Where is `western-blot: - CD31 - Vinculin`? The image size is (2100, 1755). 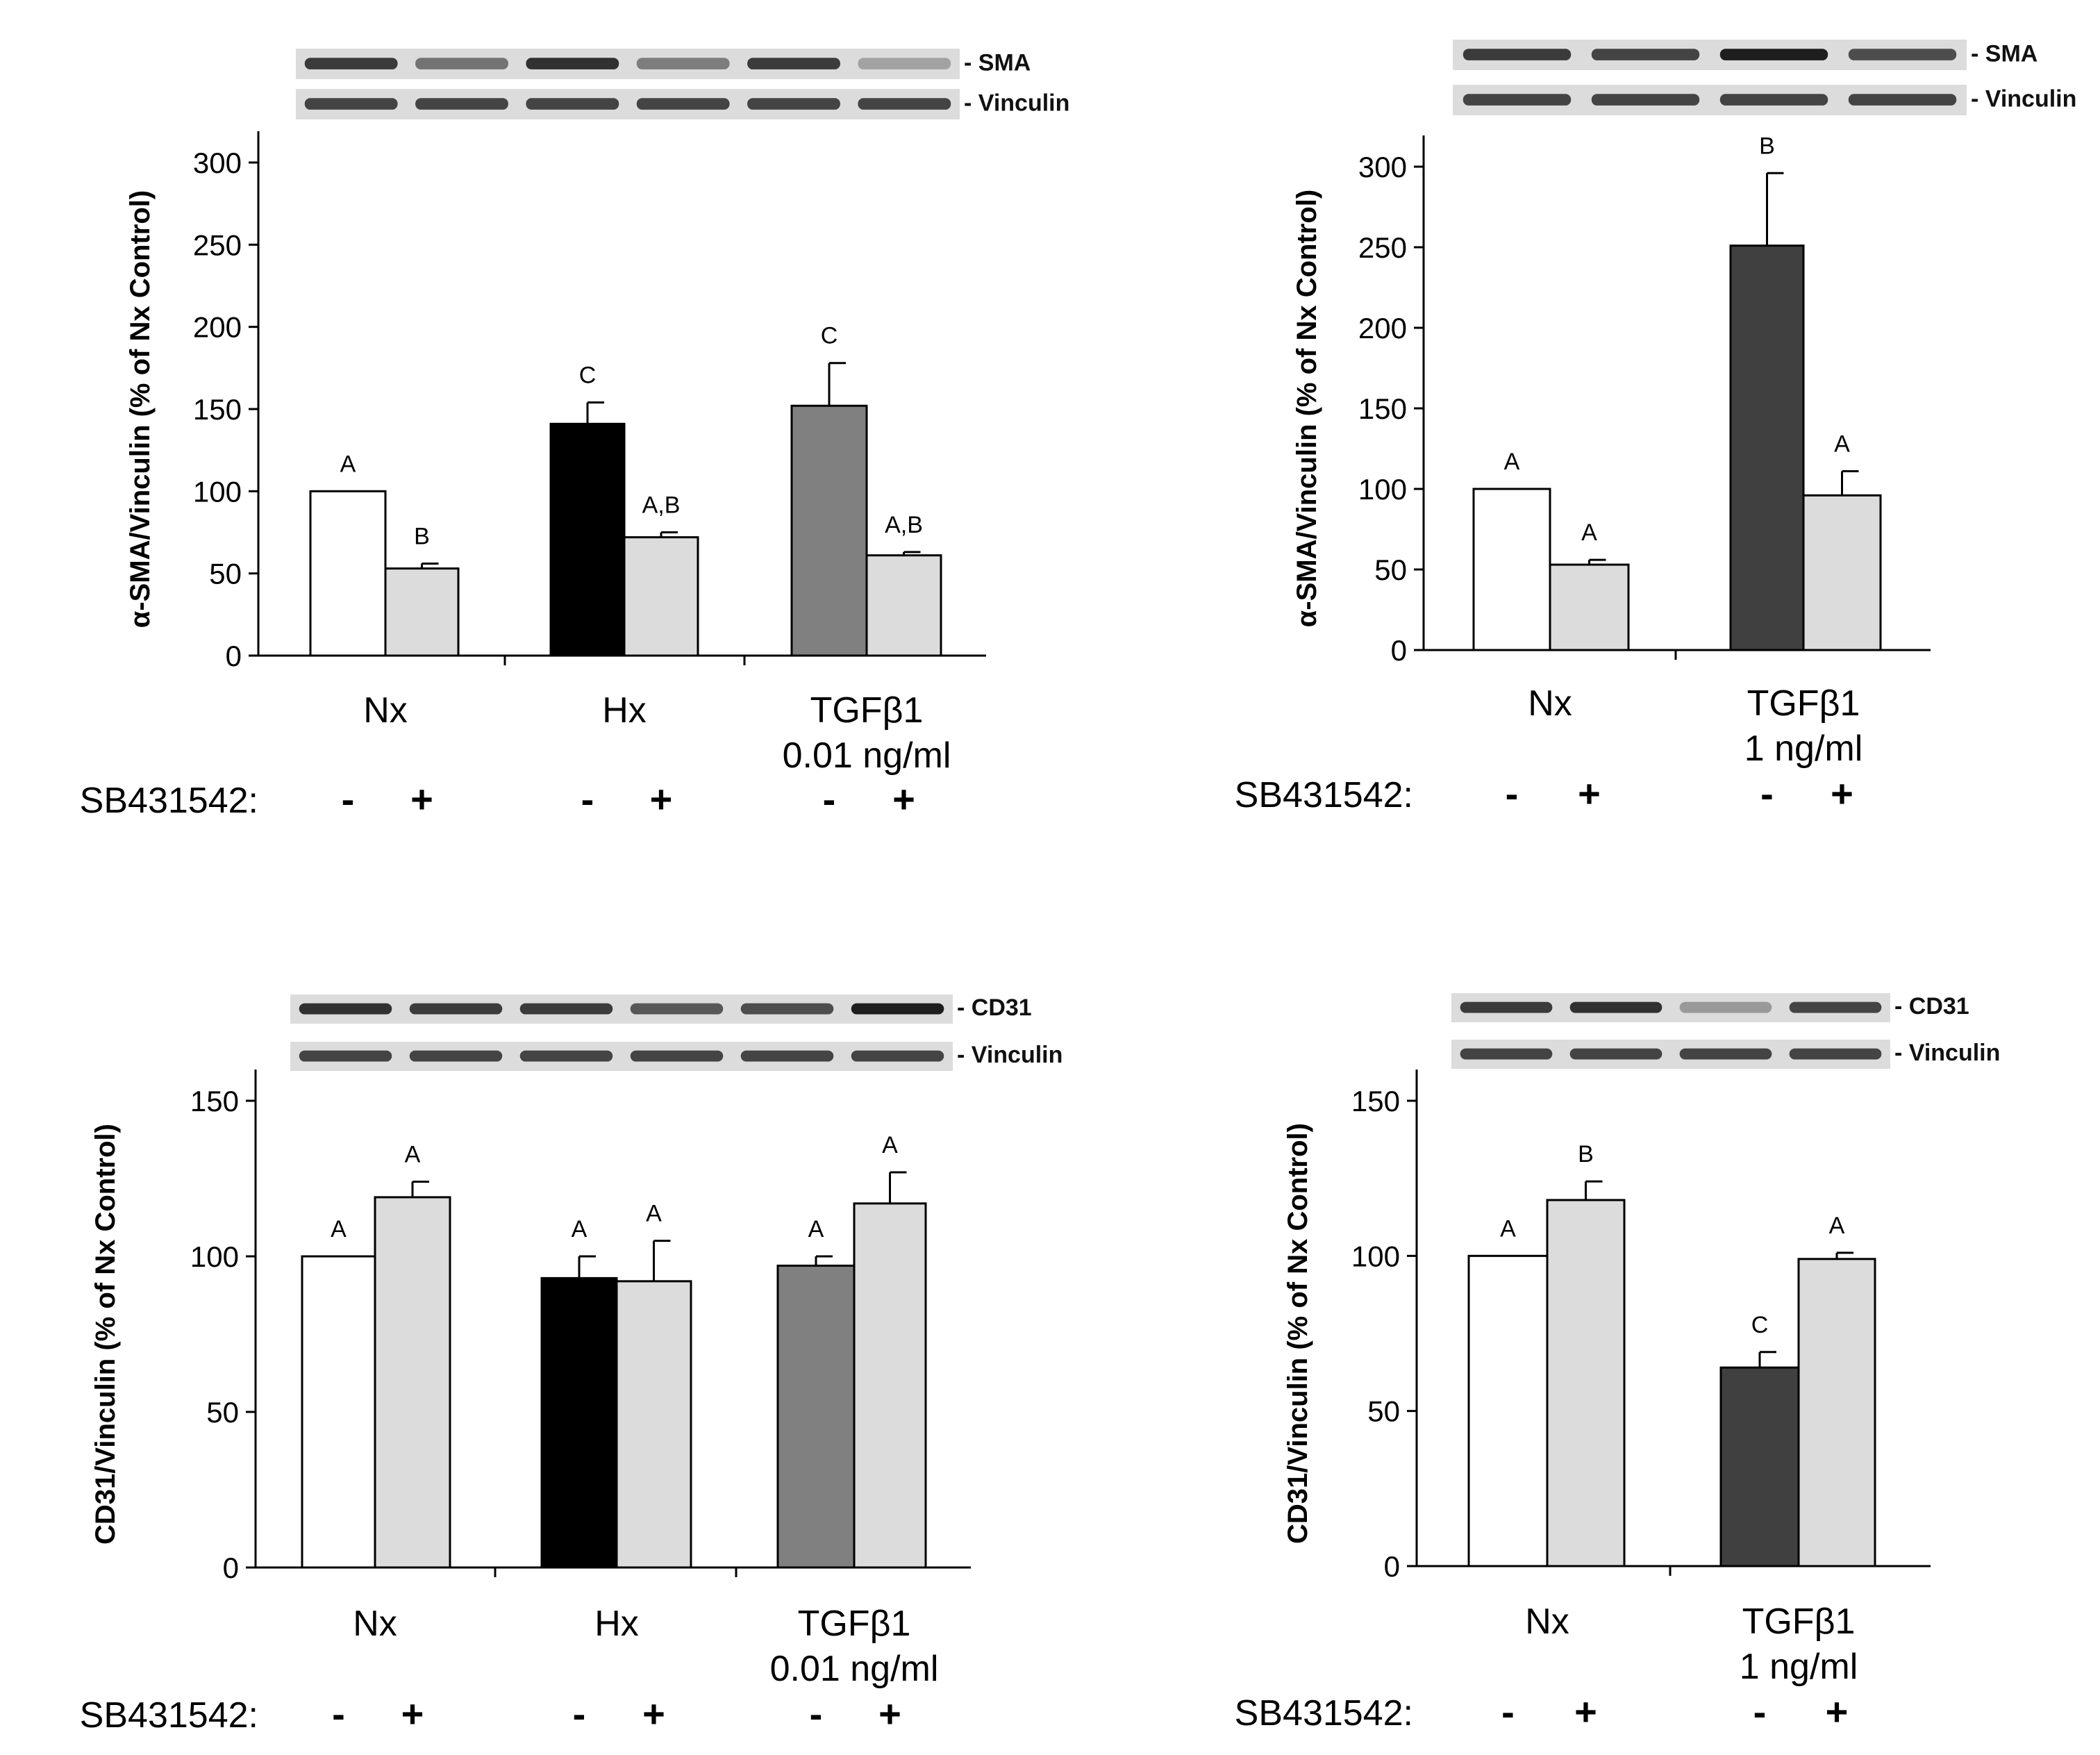
western-blot: - CD31 - Vinculin is located at coordinates (1725, 1031).